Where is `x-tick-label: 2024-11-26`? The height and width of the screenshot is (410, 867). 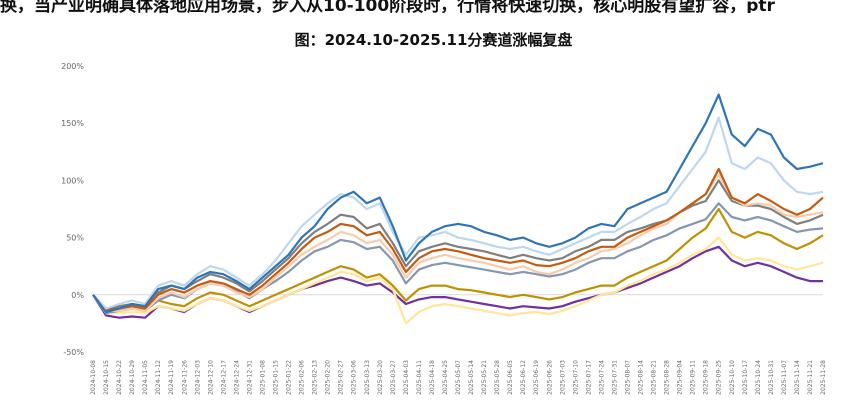 x-tick-label: 2024-11-26 is located at coordinates (184, 377).